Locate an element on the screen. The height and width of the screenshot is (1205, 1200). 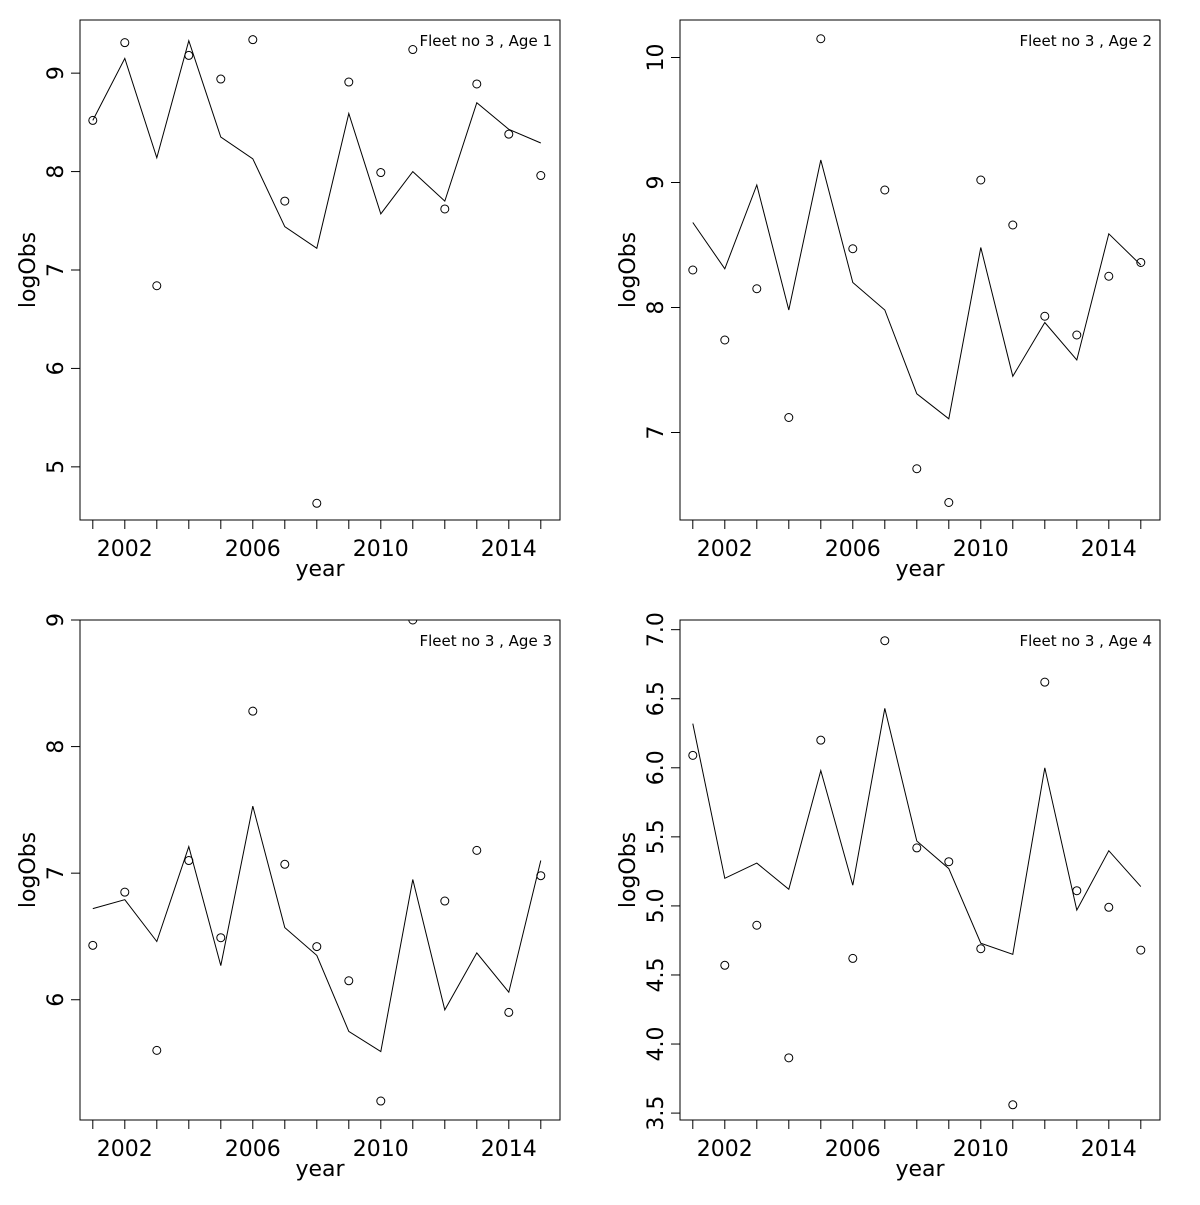
y-tick-label: 10 is located at coordinates (656, 58).